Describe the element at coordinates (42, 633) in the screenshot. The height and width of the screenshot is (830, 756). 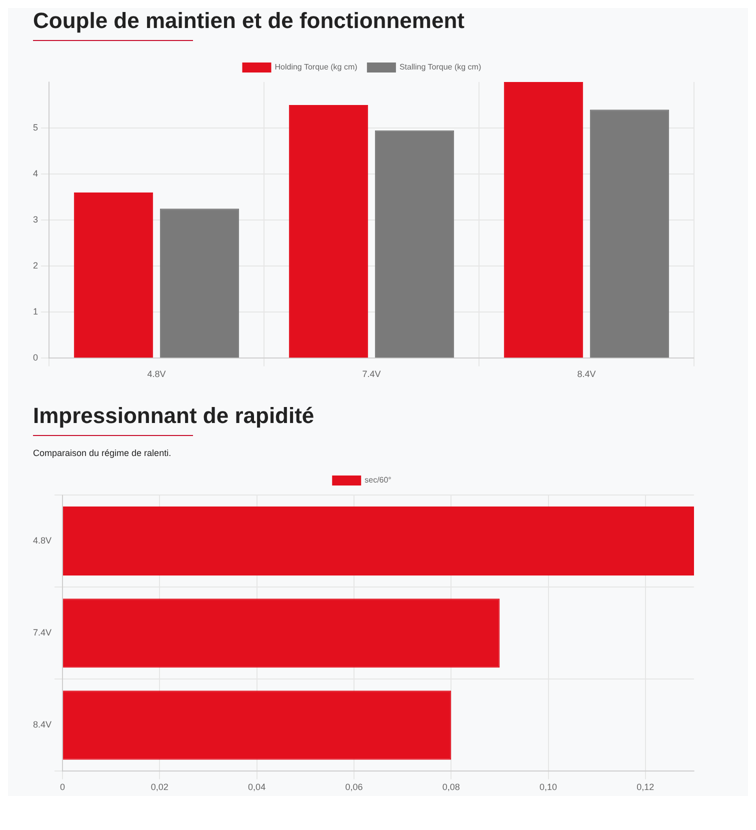
I see `y-tick-label: 7.4V` at that location.